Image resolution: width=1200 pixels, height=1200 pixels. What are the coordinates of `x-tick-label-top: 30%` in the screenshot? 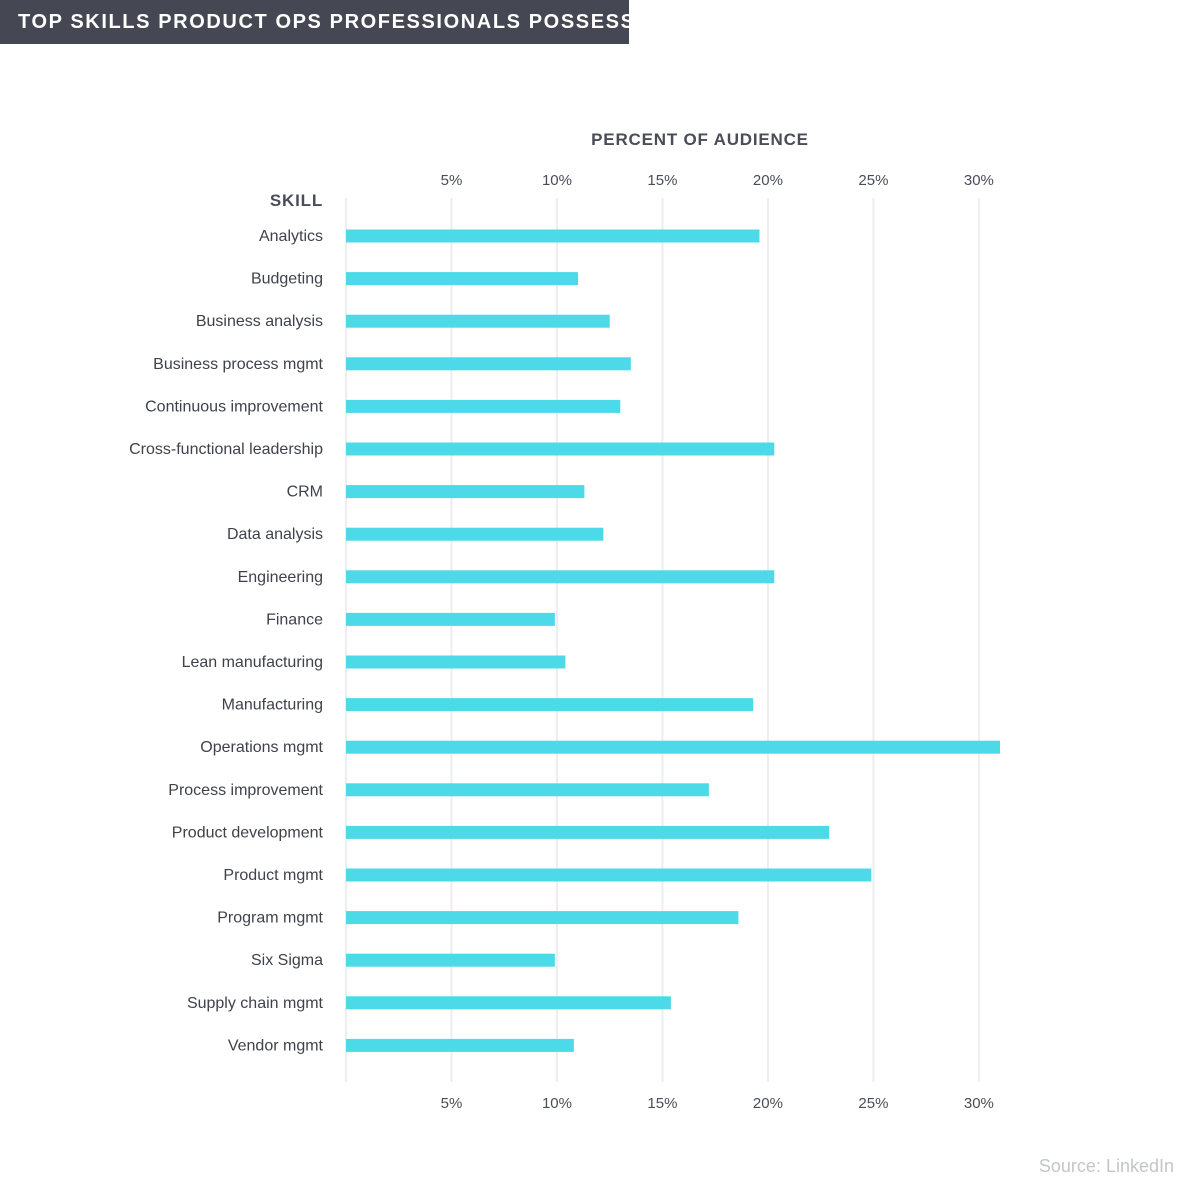 It's located at (979, 180).